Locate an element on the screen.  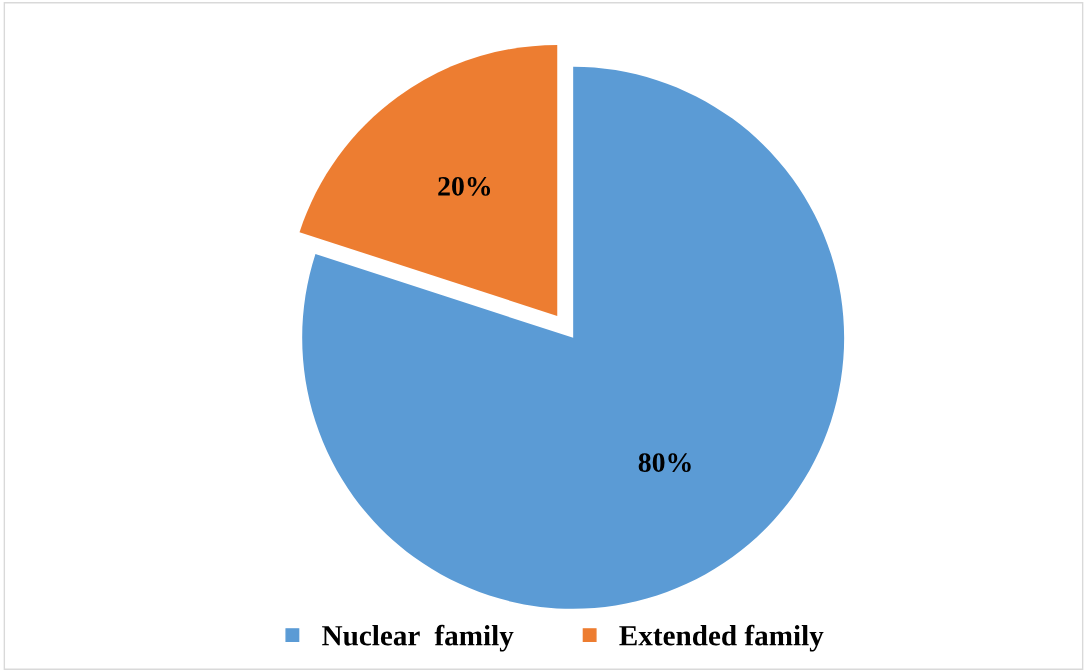
legend-label: Nuclear family is located at coordinates (418, 638).